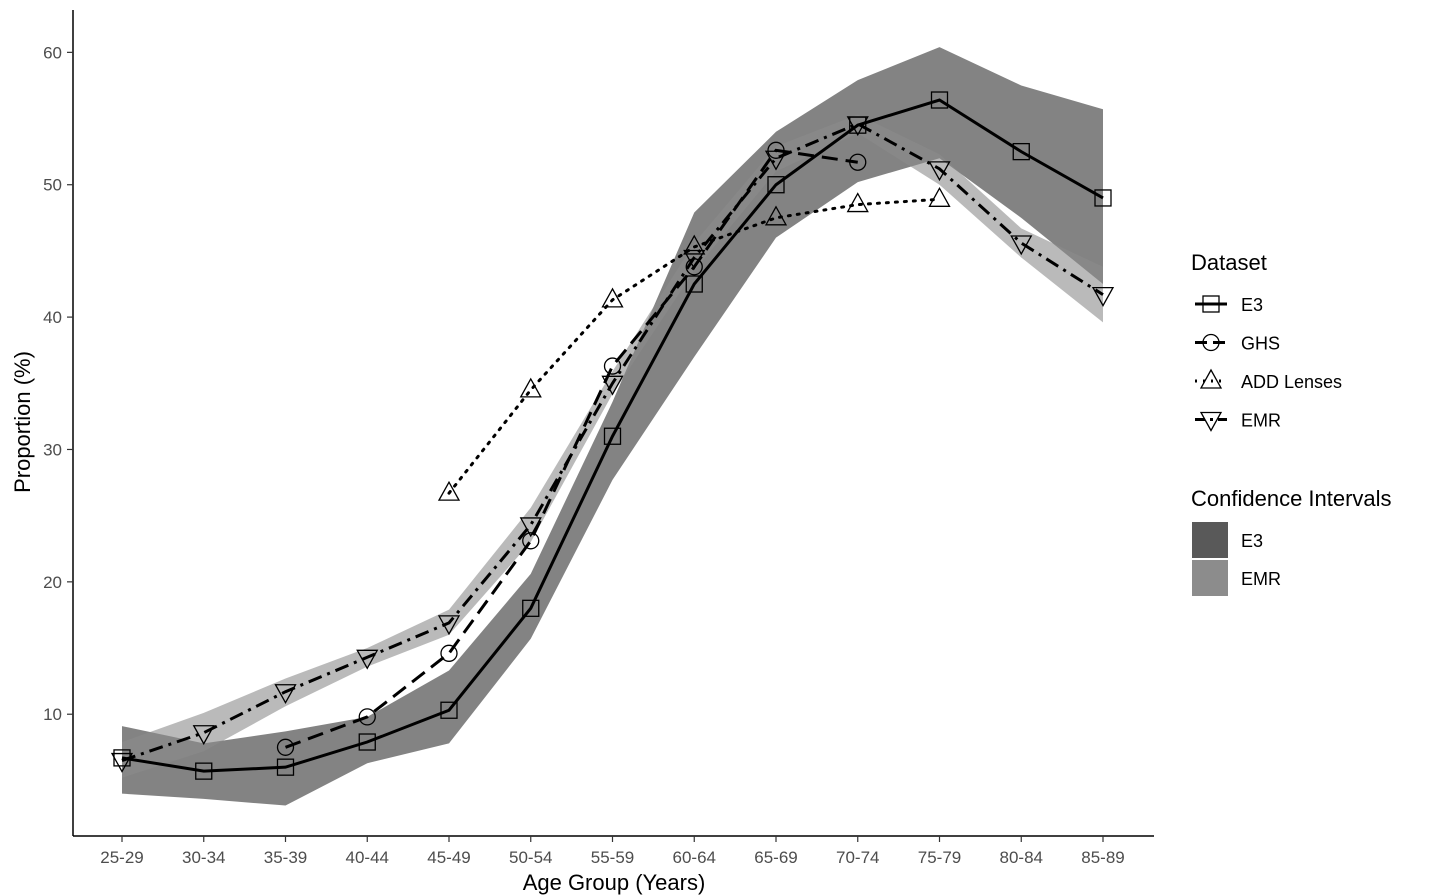 The height and width of the screenshot is (896, 1434). What do you see at coordinates (121, 857) in the screenshot?
I see `x-tick-label-25-29: 25-29` at bounding box center [121, 857].